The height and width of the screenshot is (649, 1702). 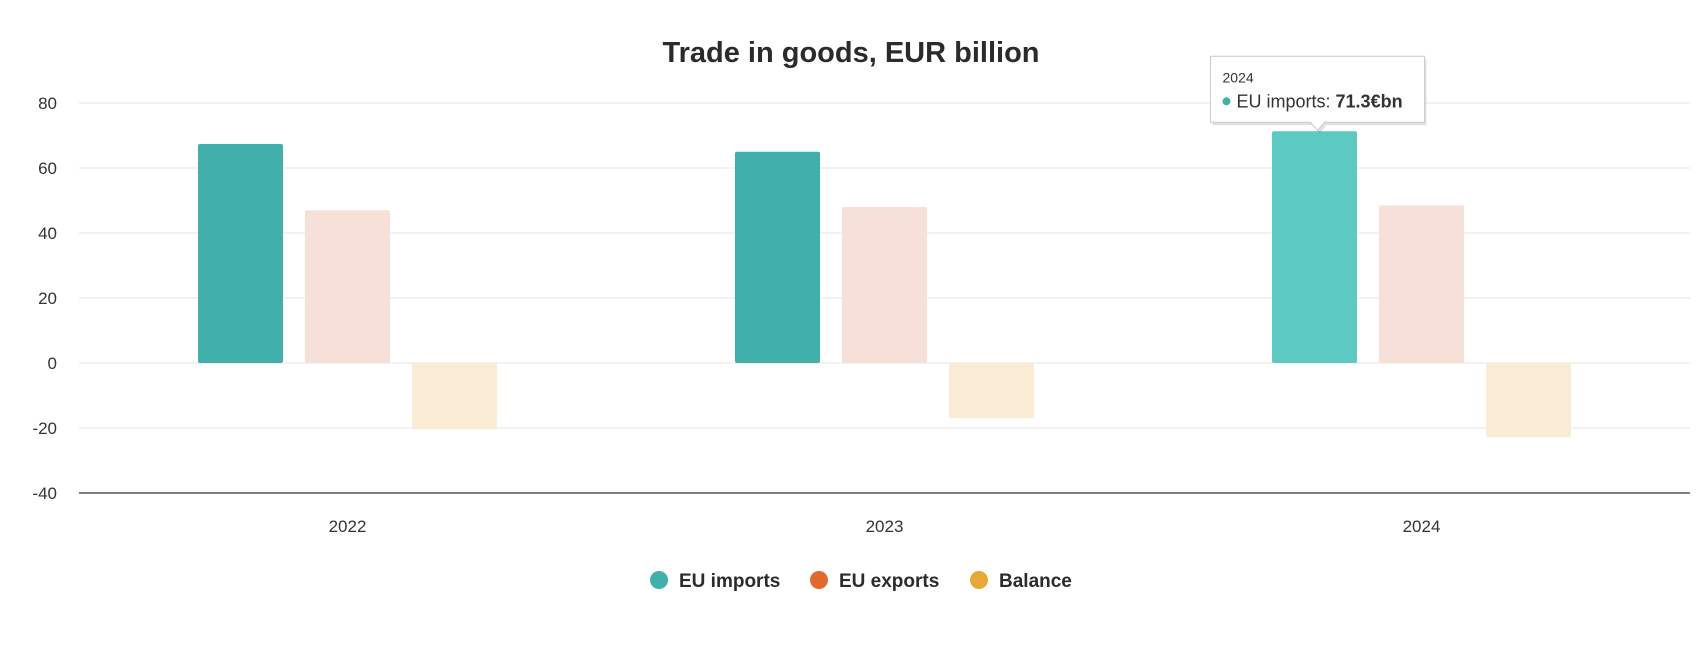 What do you see at coordinates (889, 581) in the screenshot?
I see `legend-label: EU exports` at bounding box center [889, 581].